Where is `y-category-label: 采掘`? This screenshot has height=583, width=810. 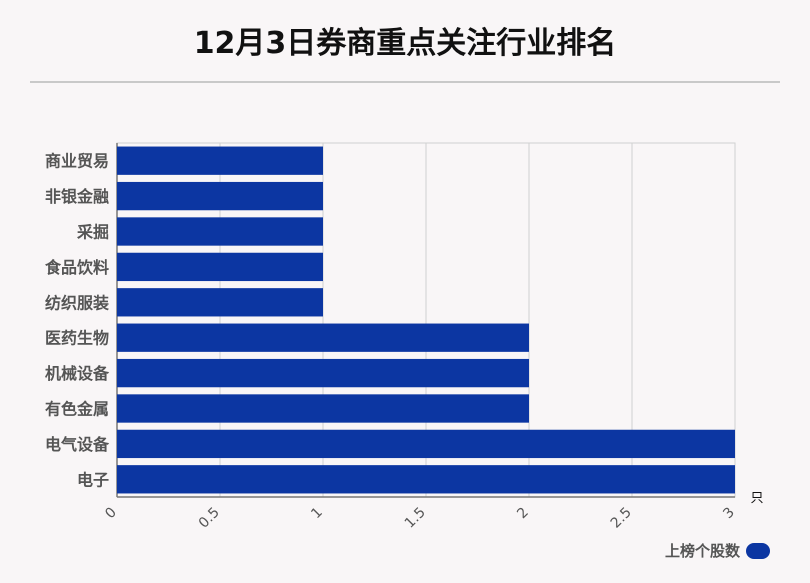 y-category-label: 采掘 is located at coordinates (92, 232).